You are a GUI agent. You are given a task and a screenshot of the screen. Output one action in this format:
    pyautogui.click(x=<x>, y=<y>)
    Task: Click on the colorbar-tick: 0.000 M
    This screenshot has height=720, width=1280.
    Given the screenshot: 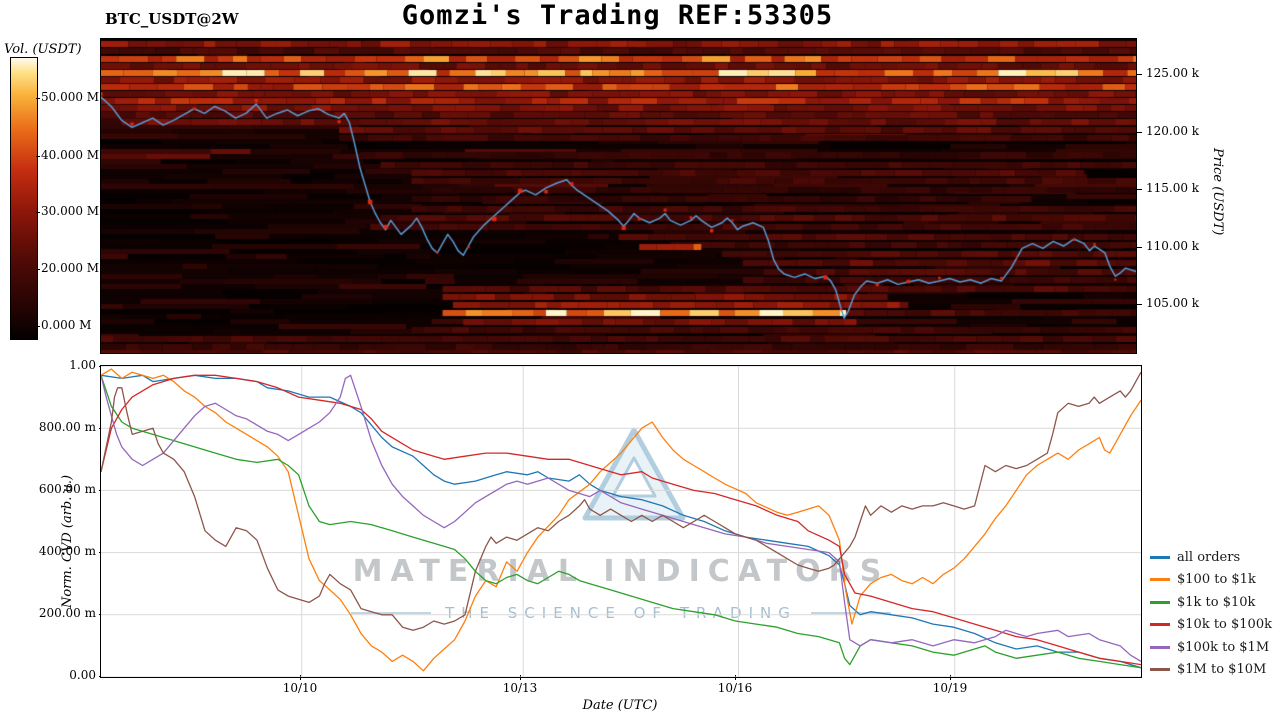 What is the action you would take?
    pyautogui.click(x=63, y=325)
    